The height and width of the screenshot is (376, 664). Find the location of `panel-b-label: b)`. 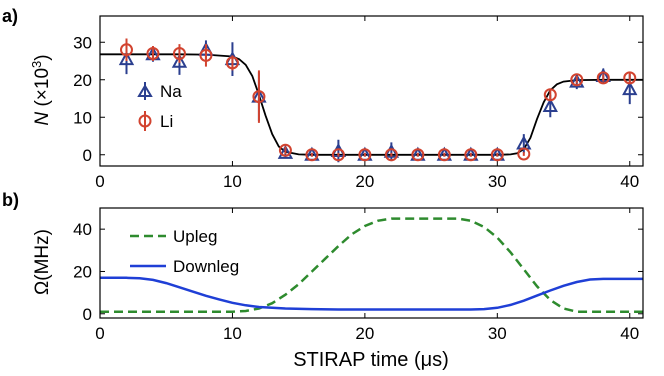

panel-b-label: b) is located at coordinates (10, 200).